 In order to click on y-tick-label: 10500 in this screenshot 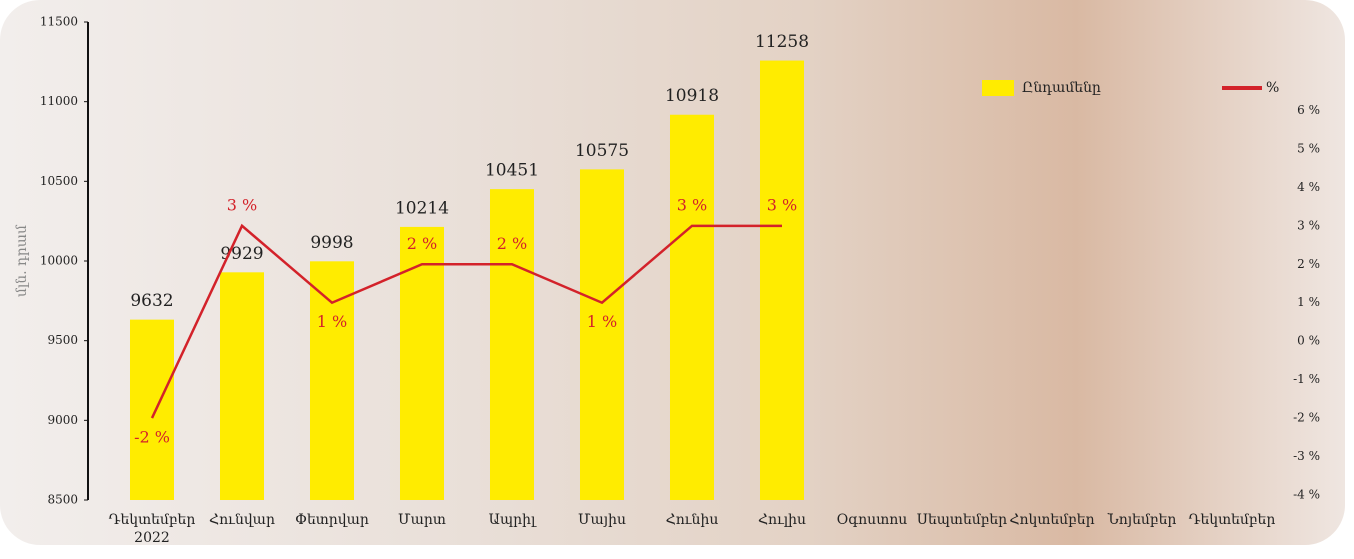, I will do `click(59, 181)`.